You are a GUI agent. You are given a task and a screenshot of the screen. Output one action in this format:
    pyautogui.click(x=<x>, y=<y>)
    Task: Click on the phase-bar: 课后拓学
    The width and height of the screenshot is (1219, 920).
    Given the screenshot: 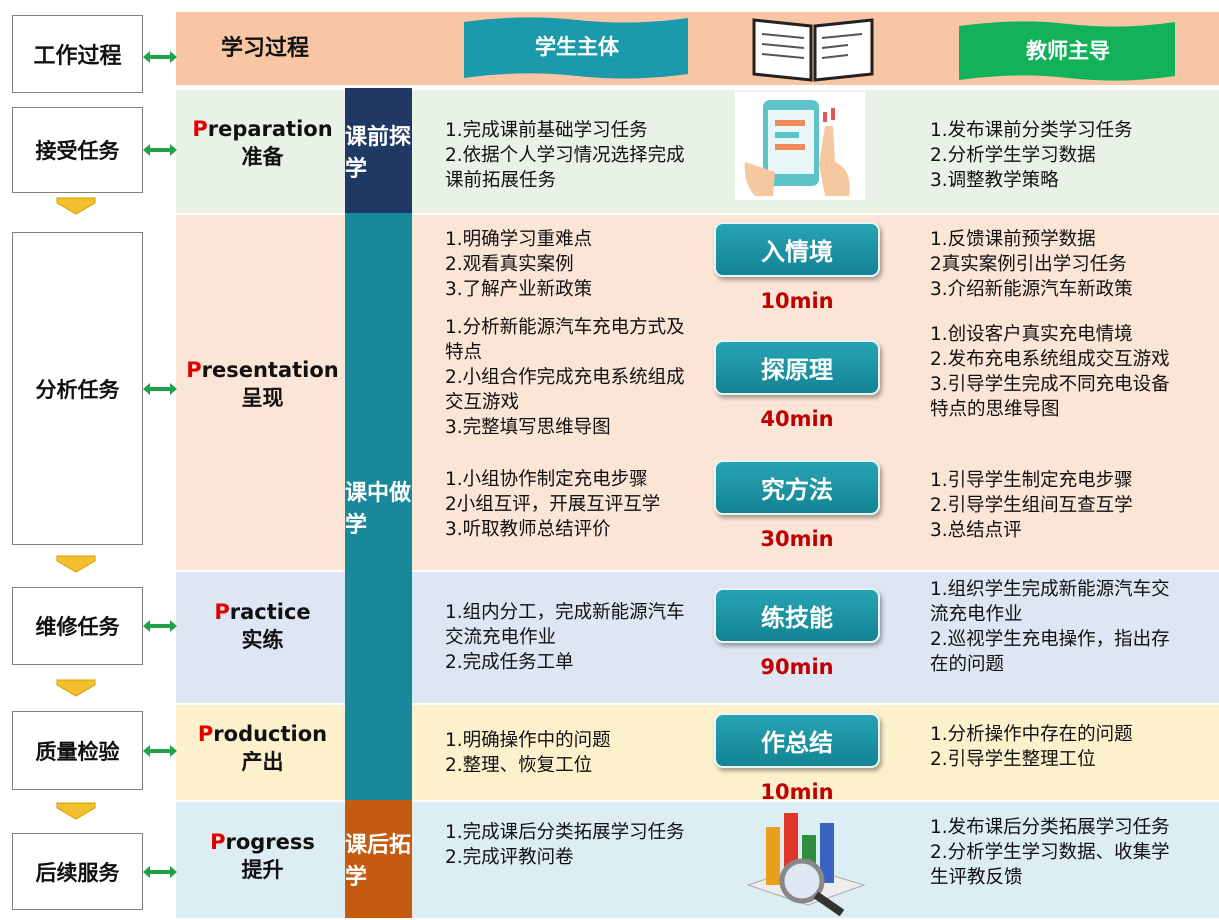 What is the action you would take?
    pyautogui.click(x=378, y=859)
    